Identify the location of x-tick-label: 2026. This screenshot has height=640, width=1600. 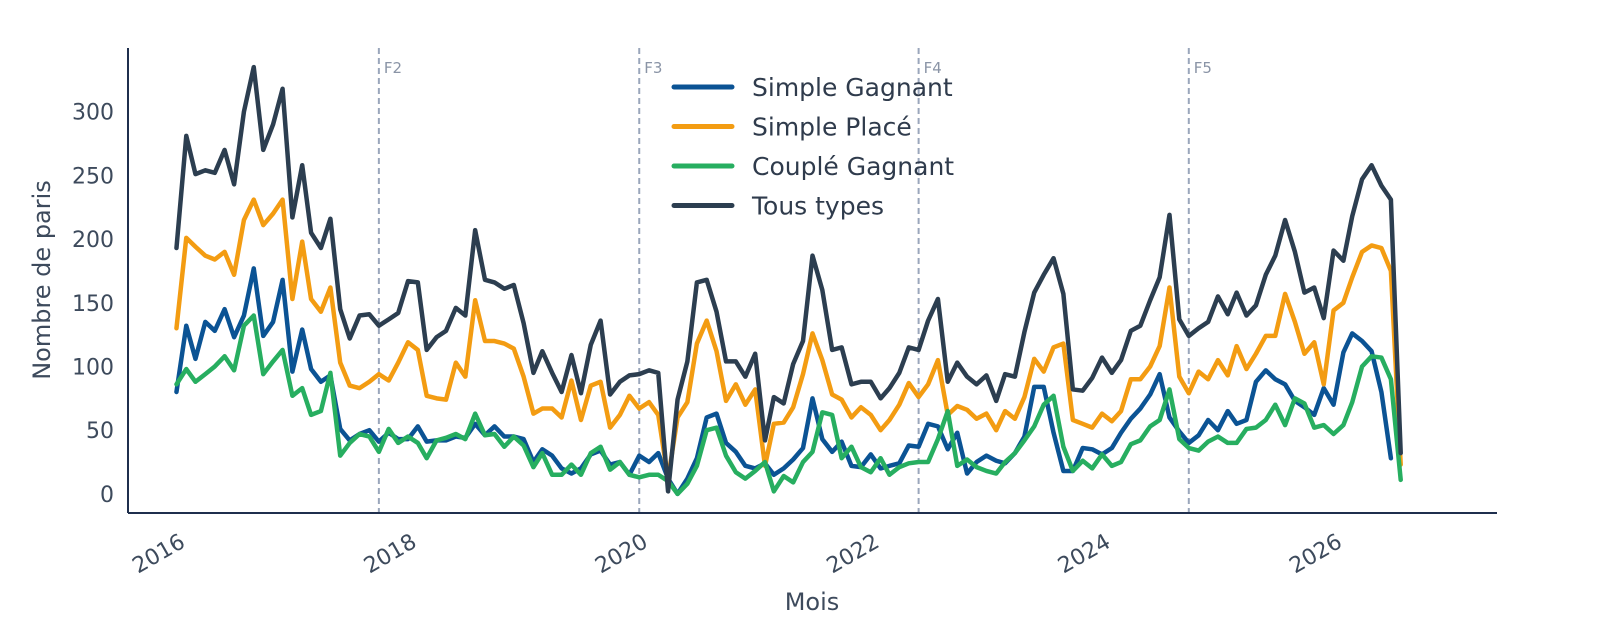
(1316, 554).